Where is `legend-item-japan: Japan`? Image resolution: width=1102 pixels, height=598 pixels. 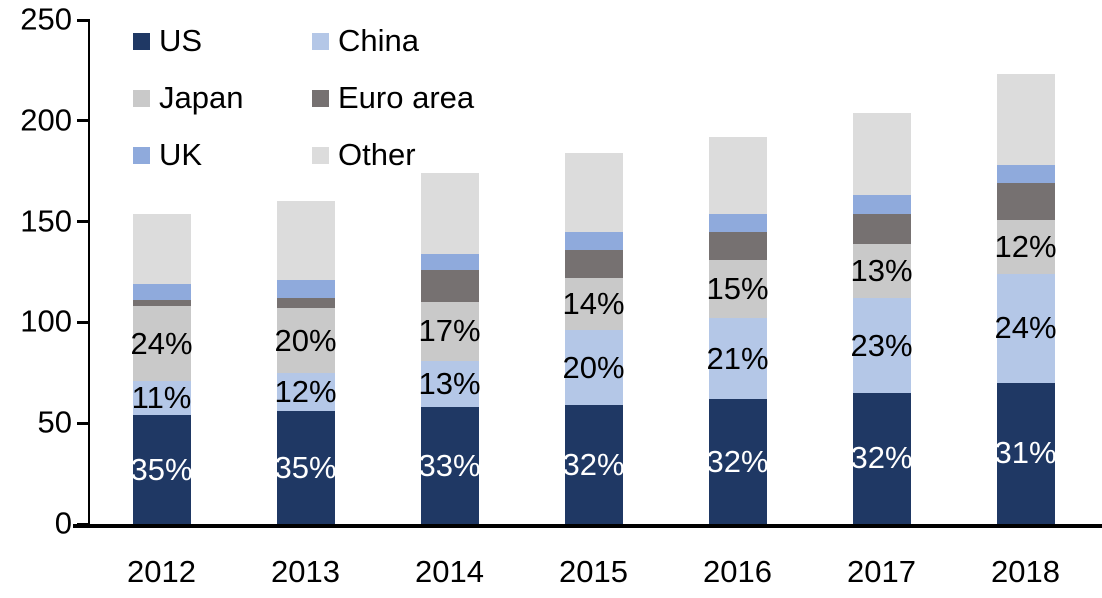
legend-item-japan: Japan is located at coordinates (188, 98).